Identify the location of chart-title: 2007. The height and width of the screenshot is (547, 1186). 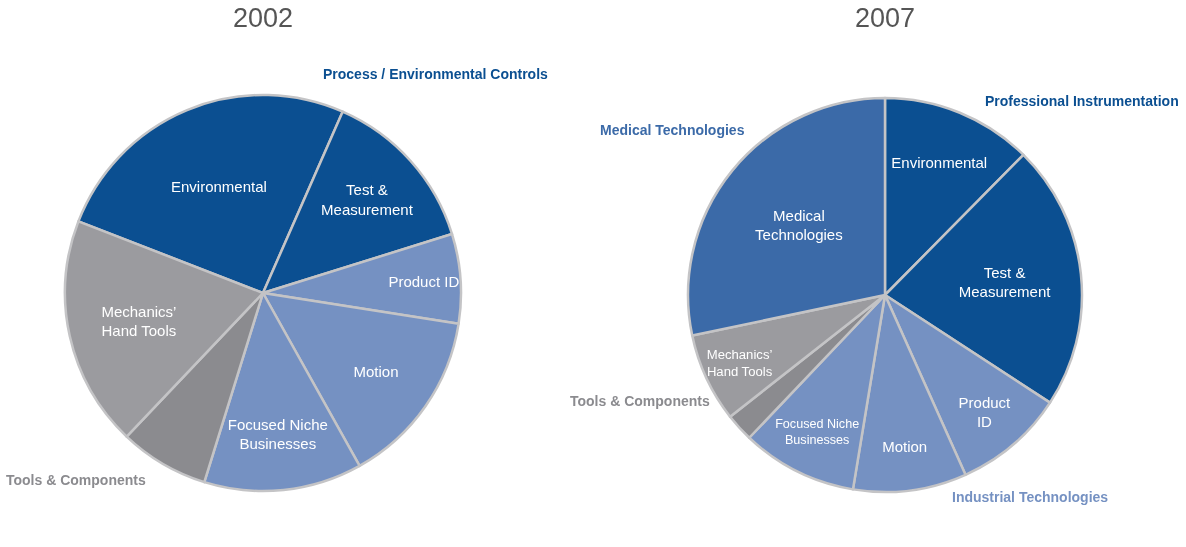
(885, 18).